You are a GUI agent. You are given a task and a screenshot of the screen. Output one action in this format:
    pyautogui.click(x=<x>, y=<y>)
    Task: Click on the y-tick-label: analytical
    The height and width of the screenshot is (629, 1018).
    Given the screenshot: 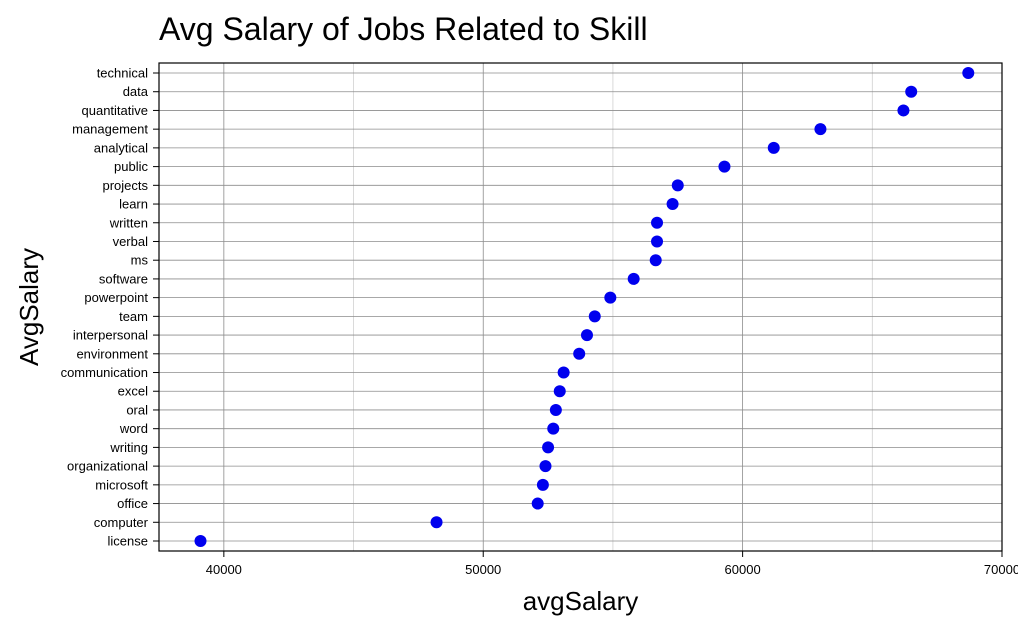 What is the action you would take?
    pyautogui.click(x=121, y=147)
    